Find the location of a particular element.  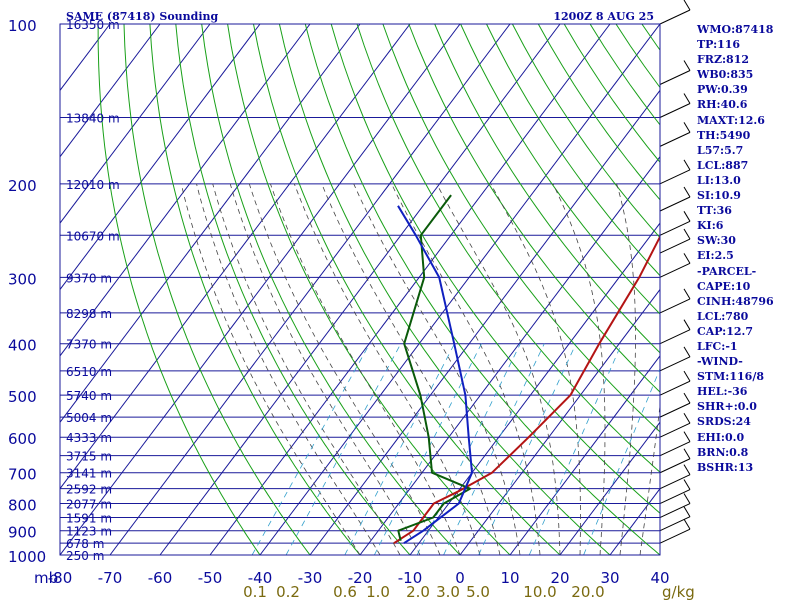

temperature-tick-label: -70 is located at coordinates (110, 578).